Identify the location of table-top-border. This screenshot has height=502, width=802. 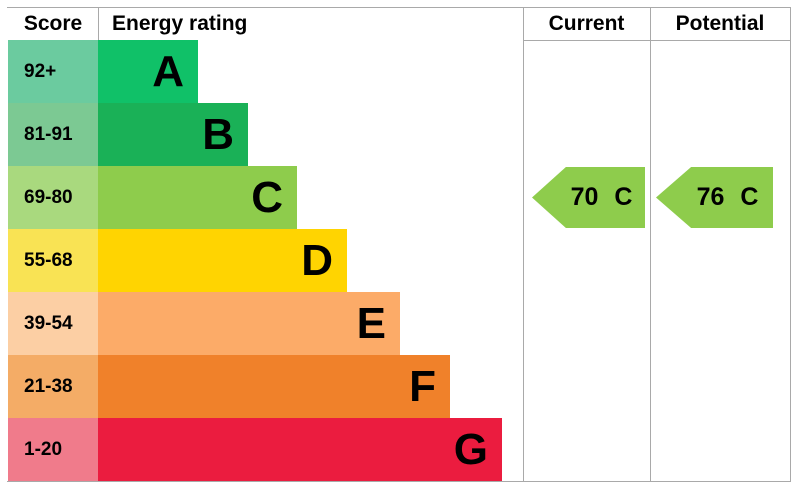
(399, 7).